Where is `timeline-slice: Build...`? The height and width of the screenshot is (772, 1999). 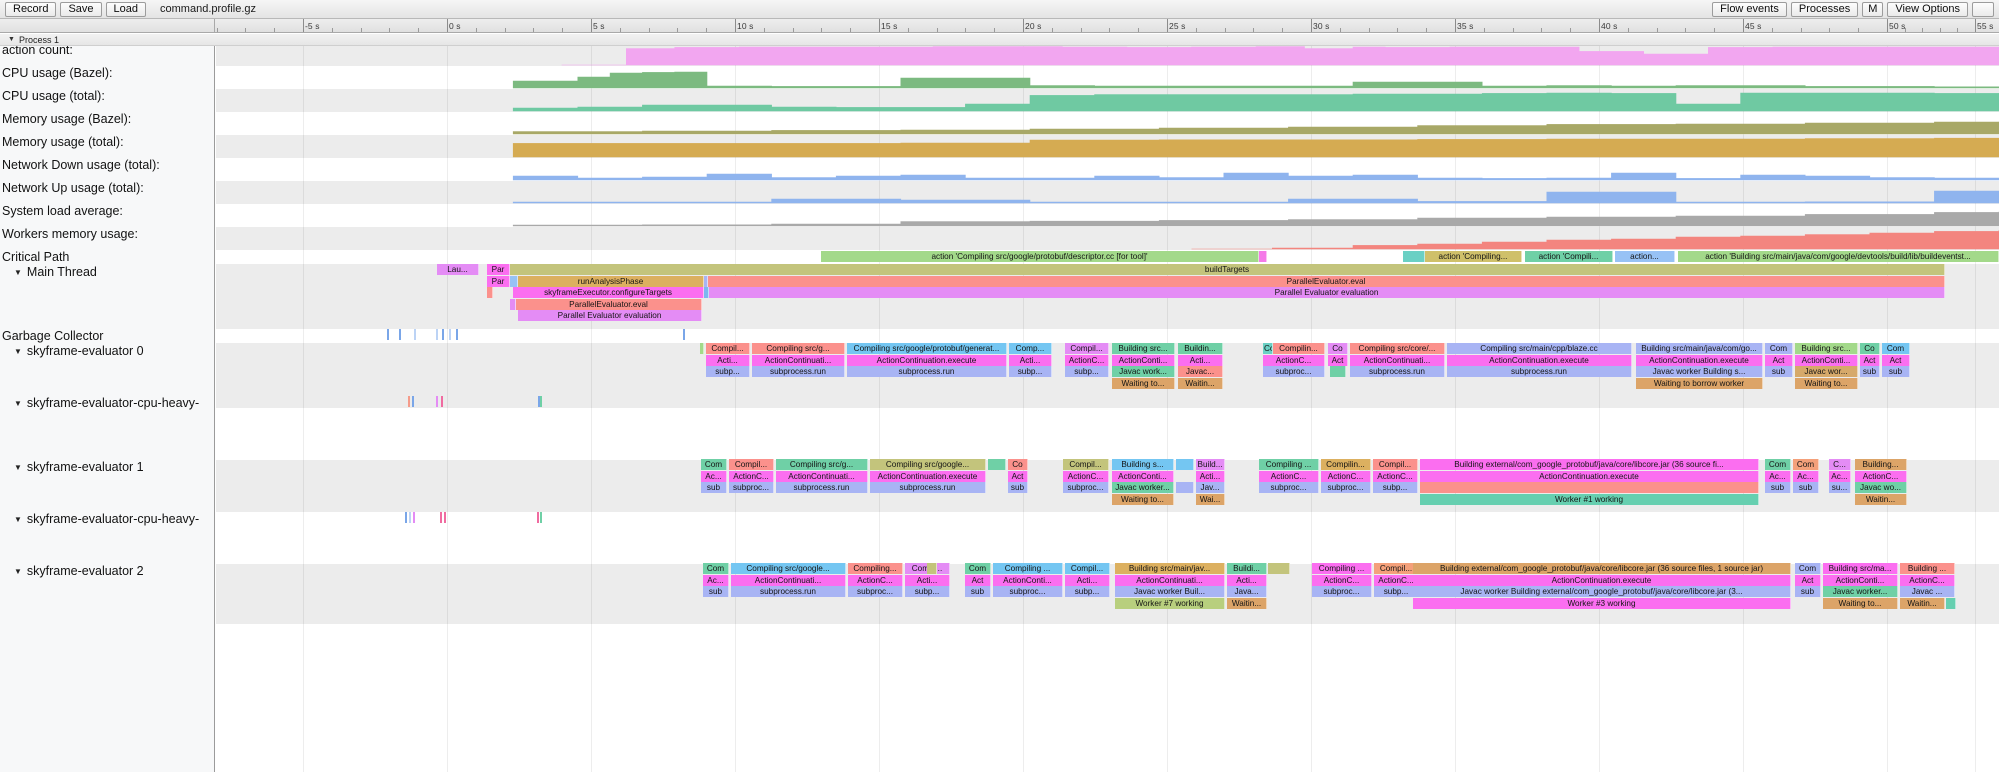 timeline-slice: Build... is located at coordinates (1210, 464).